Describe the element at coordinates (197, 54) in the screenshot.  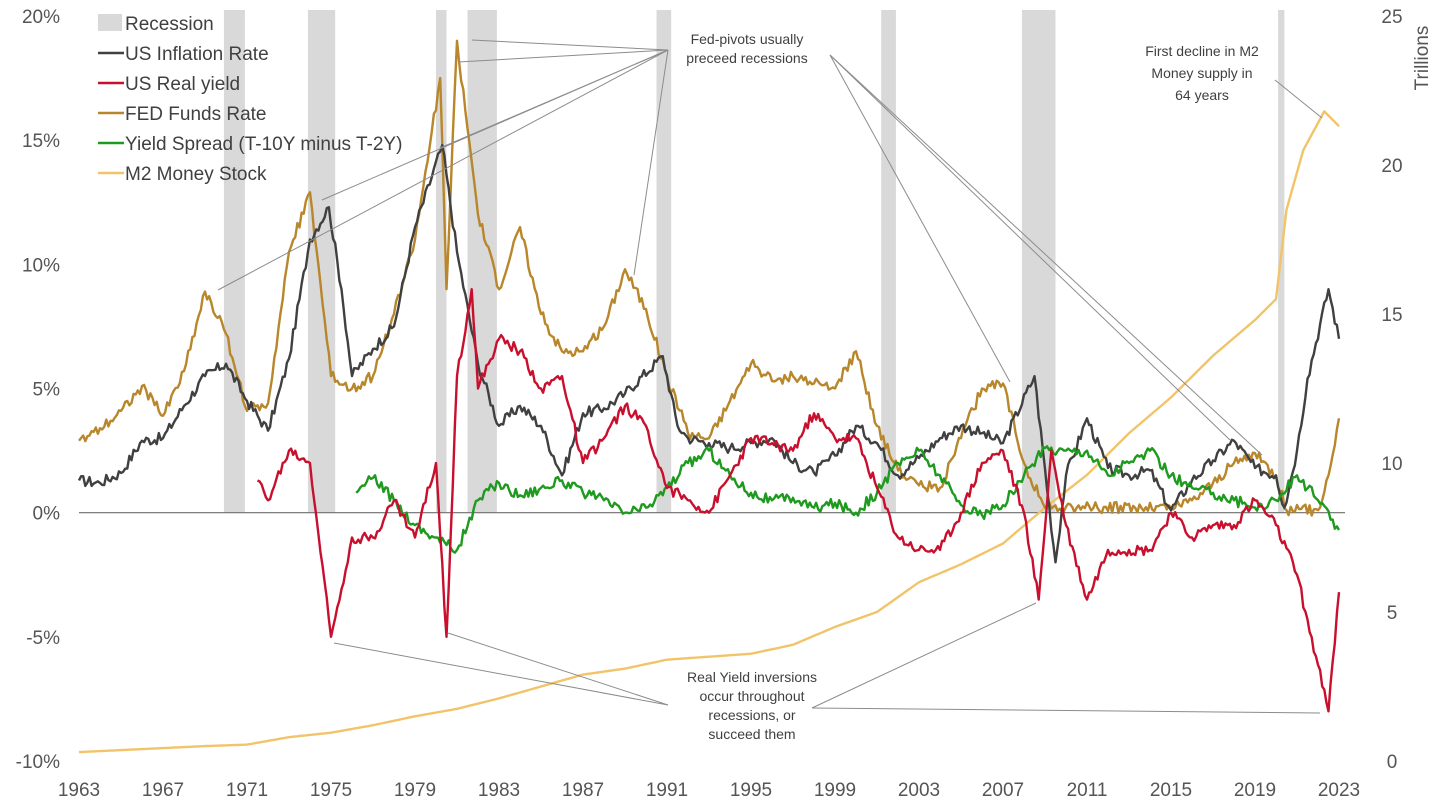
I see `legend-label: US Inflation Rate` at that location.